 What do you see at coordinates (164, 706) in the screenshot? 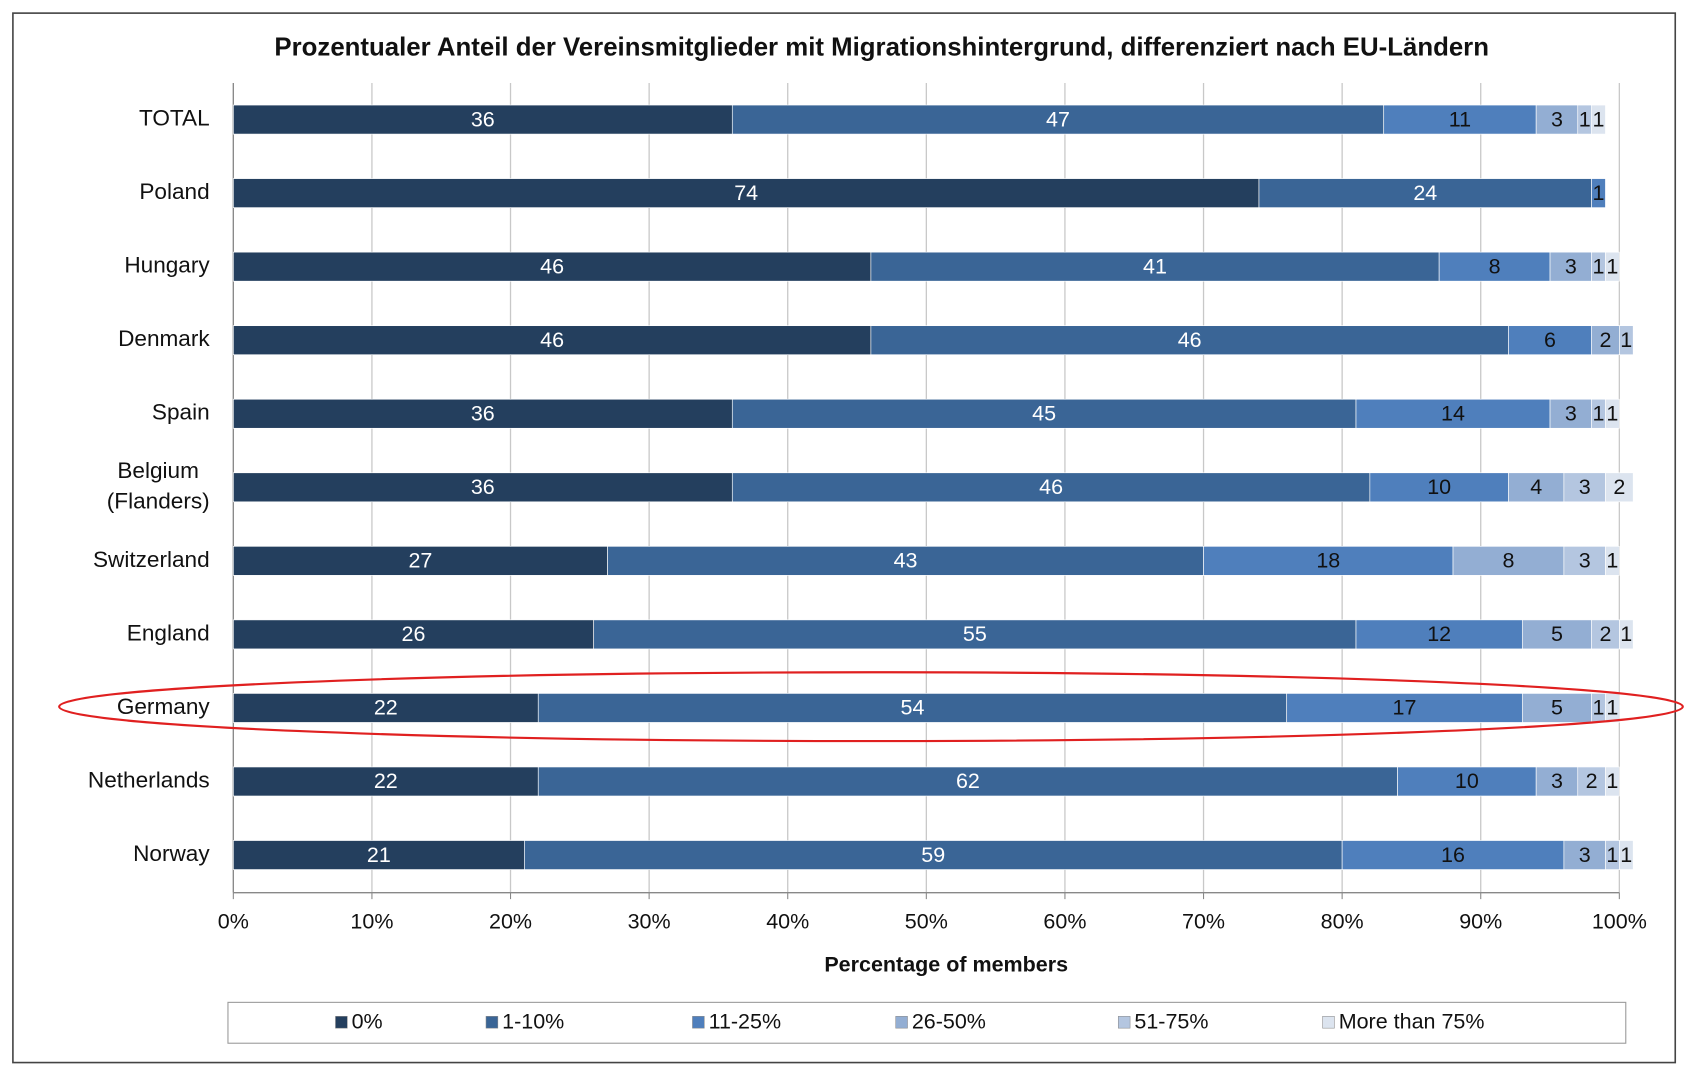
I see `y-tick-label: Germany` at bounding box center [164, 706].